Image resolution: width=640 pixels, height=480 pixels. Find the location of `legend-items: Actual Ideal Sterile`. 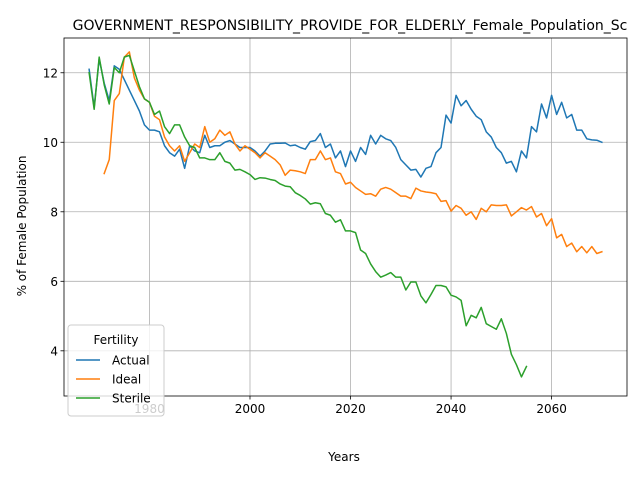

legend-items: Actual Ideal Sterile is located at coordinates (113, 380).